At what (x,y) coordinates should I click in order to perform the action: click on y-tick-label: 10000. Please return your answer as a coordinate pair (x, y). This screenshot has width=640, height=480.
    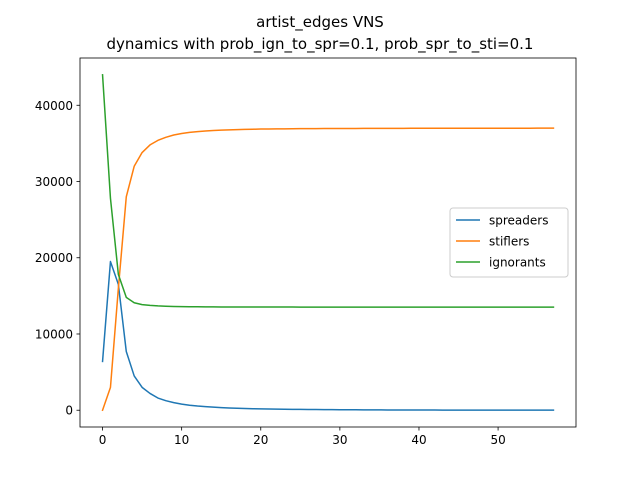
    Looking at the image, I should click on (54, 334).